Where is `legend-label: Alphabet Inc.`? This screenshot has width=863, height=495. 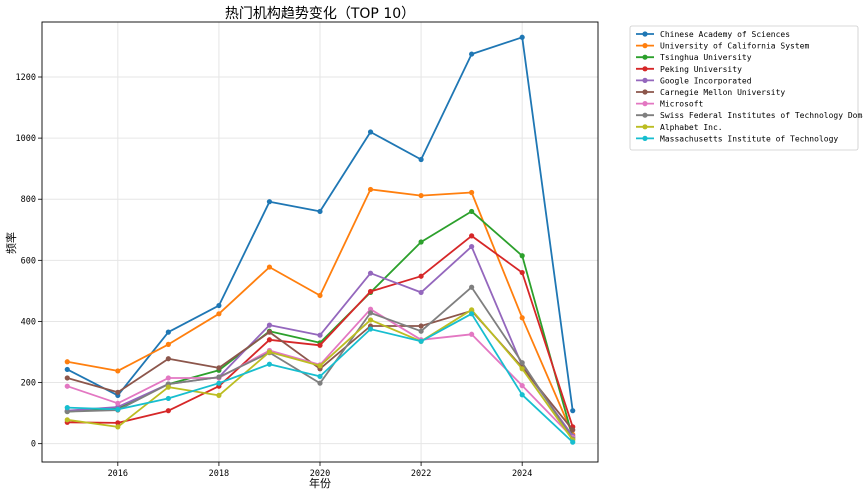 legend-label: Alphabet Inc. is located at coordinates (691, 127).